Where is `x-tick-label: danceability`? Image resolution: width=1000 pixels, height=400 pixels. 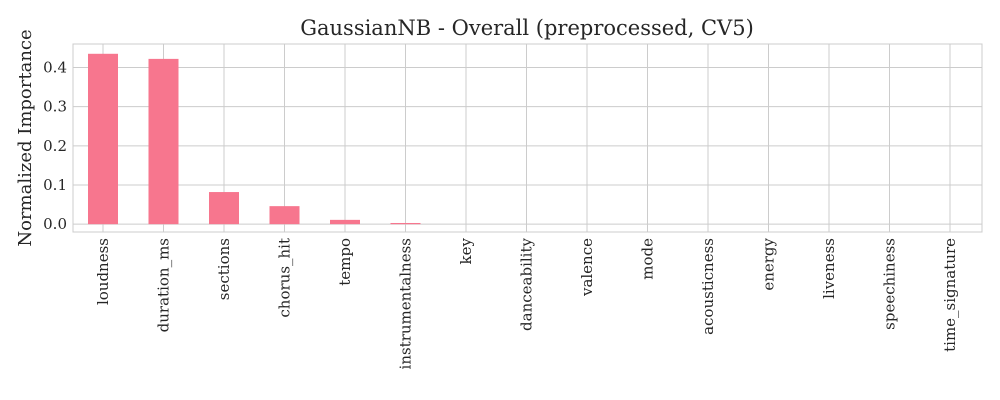 x-tick-label: danceability is located at coordinates (527, 283).